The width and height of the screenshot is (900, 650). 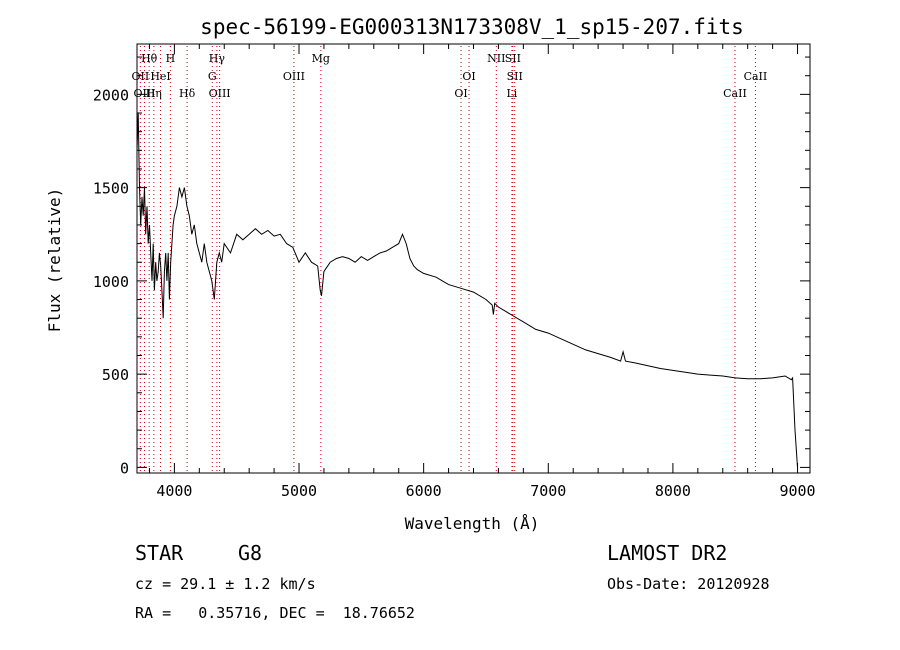 I want to click on star-class-label: STAR, so click(x=159, y=553).